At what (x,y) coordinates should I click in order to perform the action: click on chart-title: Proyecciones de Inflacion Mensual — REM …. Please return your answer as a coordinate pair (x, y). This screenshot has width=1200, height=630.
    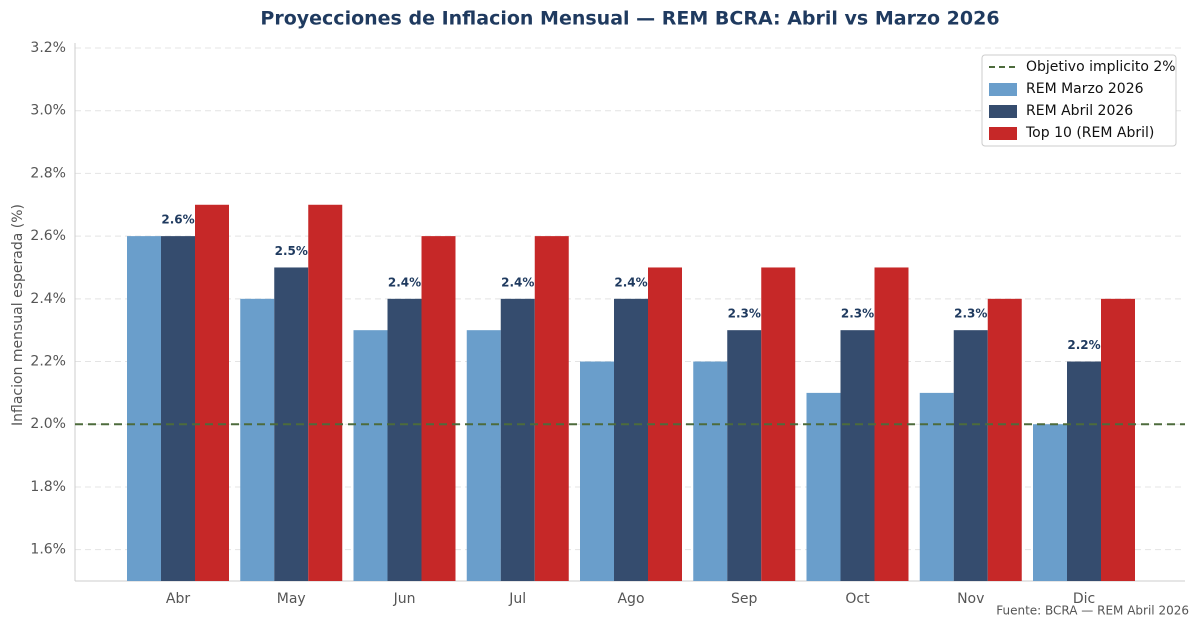
    Looking at the image, I should click on (629, 19).